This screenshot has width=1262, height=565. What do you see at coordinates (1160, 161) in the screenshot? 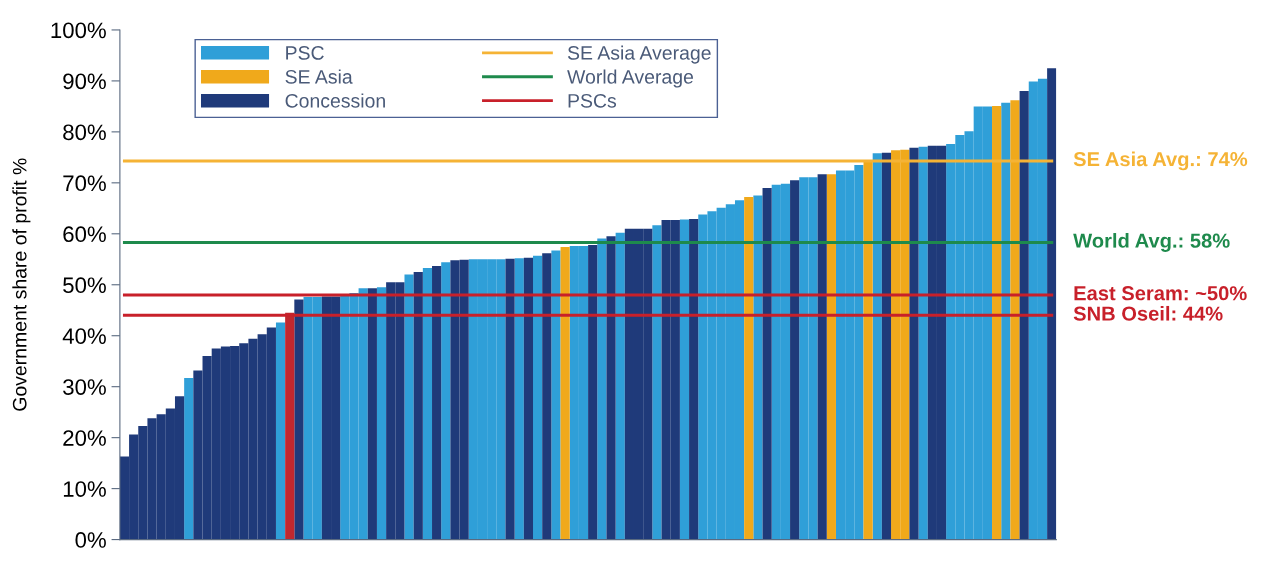
I see `text: SE Asia Avg.: 74%` at bounding box center [1160, 161].